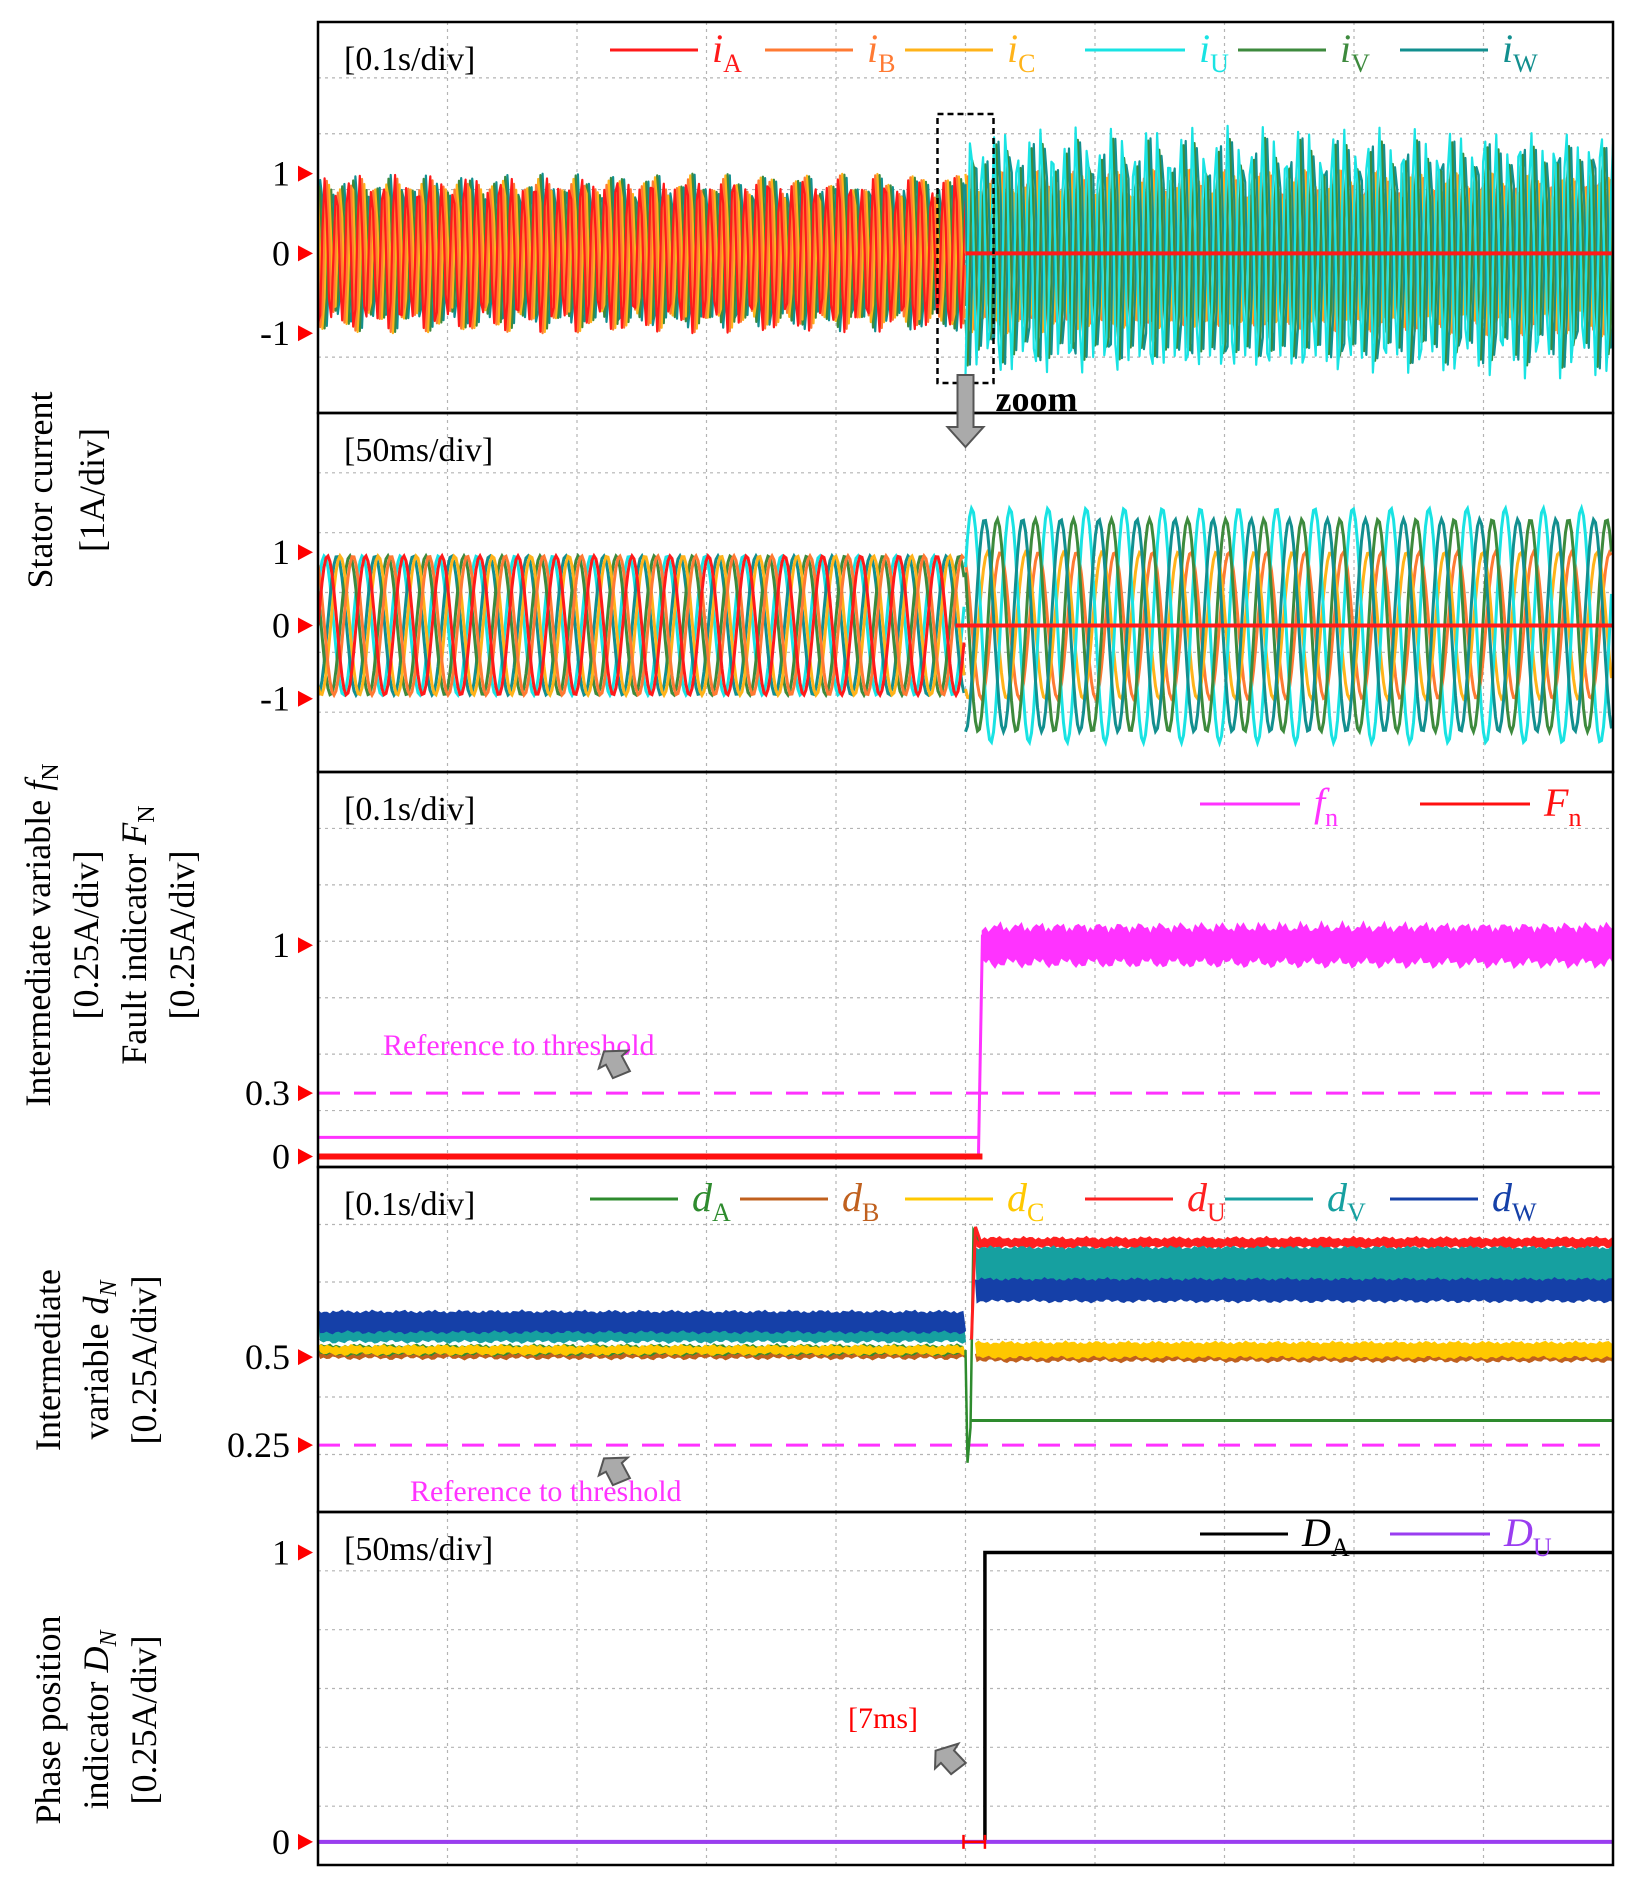 Image resolution: width=1633 pixels, height=1887 pixels. I want to click on trace-fn-rise, so click(980, 1045).